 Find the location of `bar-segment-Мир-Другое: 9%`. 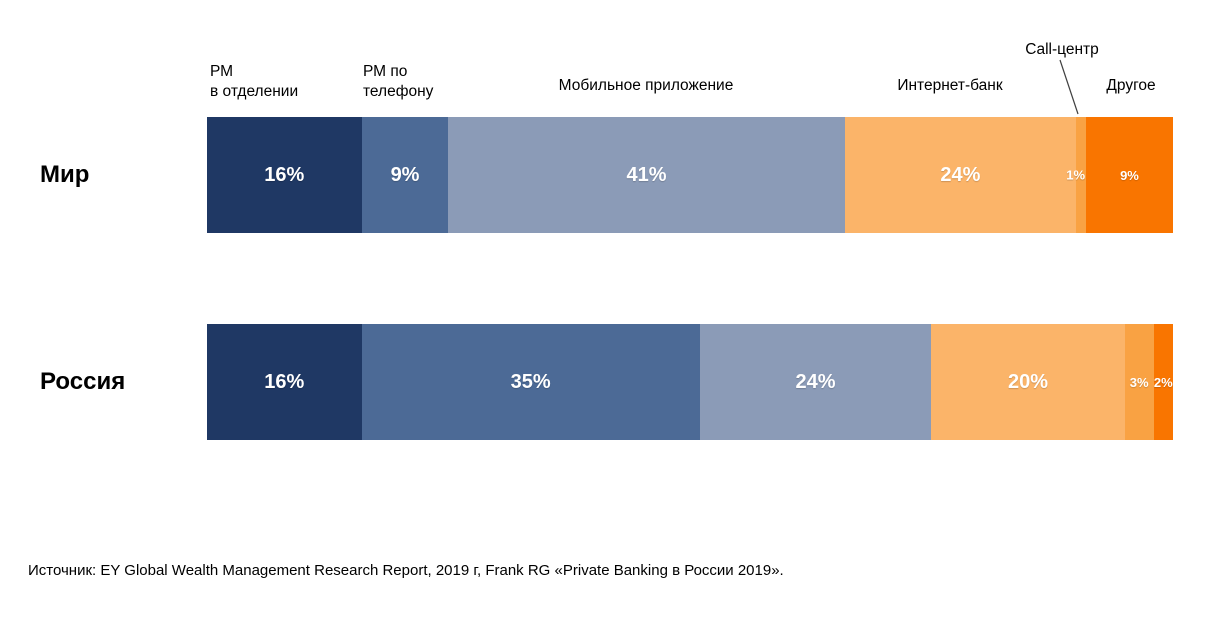

bar-segment-Мир-Другое: 9% is located at coordinates (1129, 175).